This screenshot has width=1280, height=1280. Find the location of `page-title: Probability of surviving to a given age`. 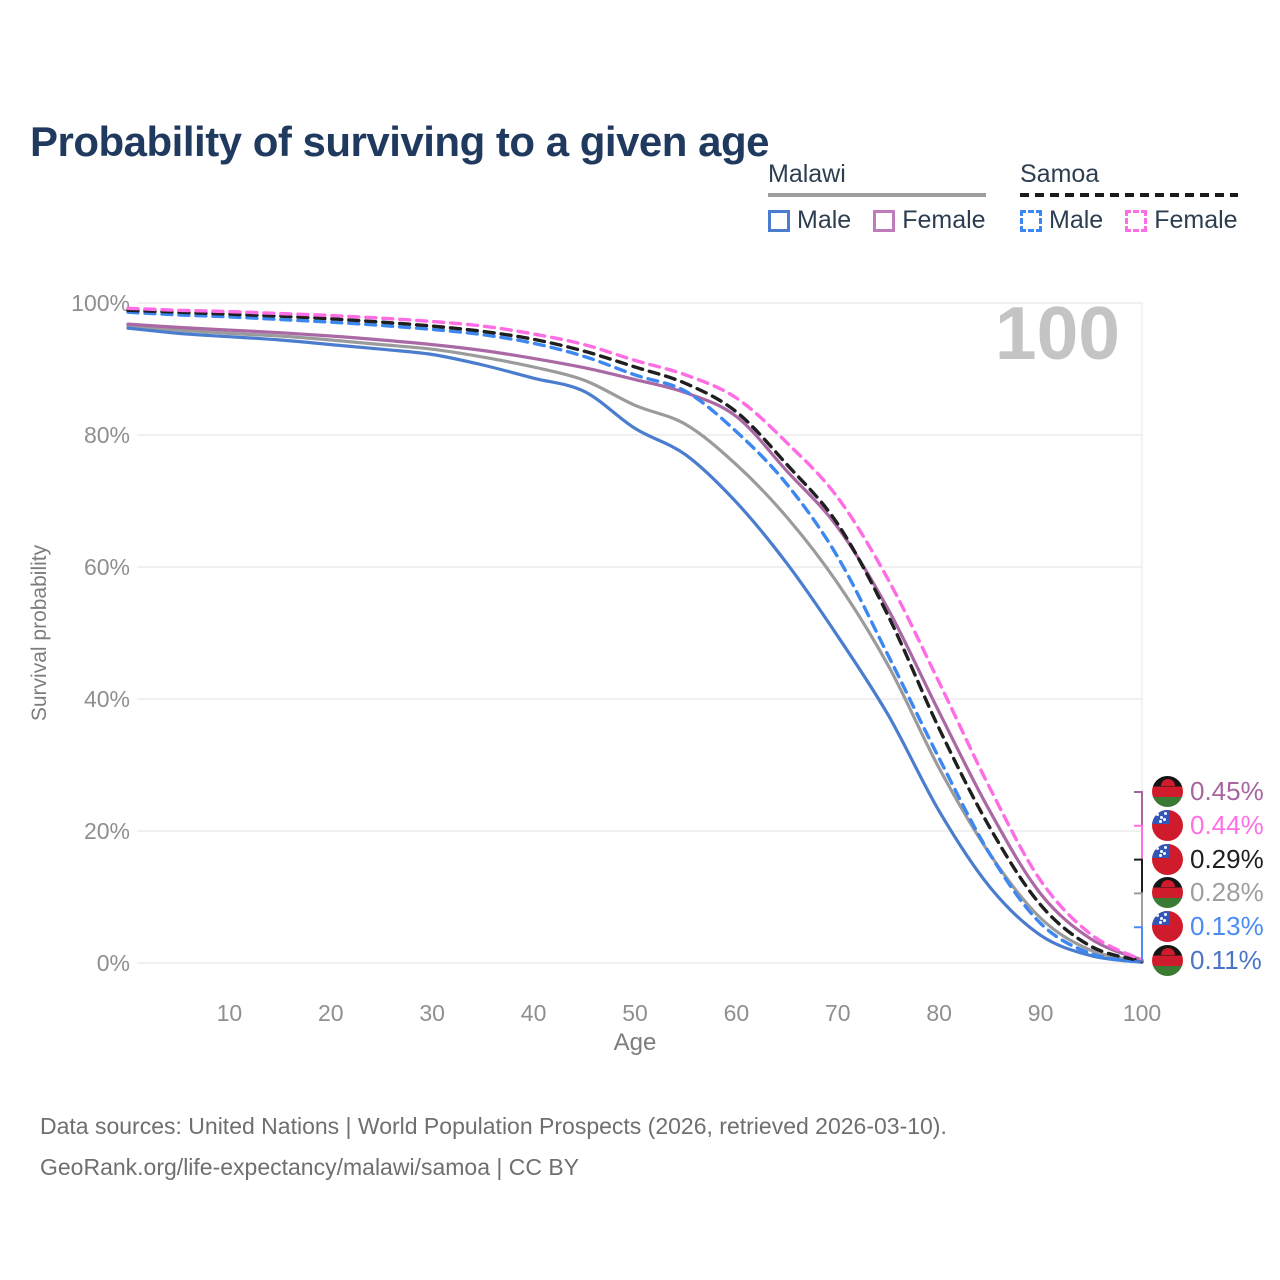

page-title: Probability of surviving to a given age is located at coordinates (399, 142).